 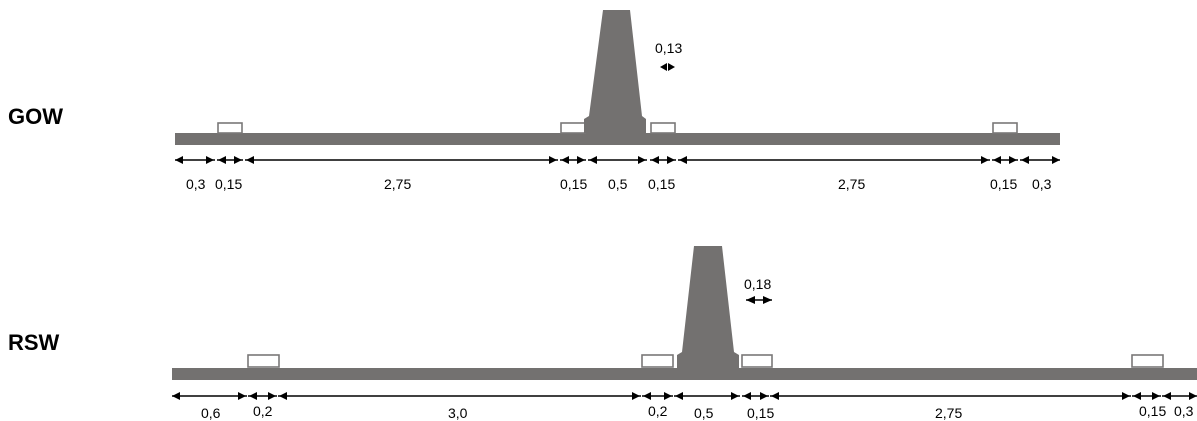 What do you see at coordinates (34, 342) in the screenshot?
I see `section-title: RSW` at bounding box center [34, 342].